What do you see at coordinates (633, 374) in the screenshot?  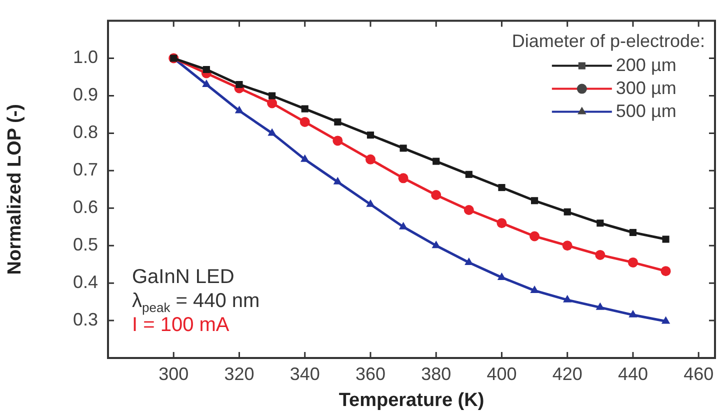 I see `x-tick-label: 440` at bounding box center [633, 374].